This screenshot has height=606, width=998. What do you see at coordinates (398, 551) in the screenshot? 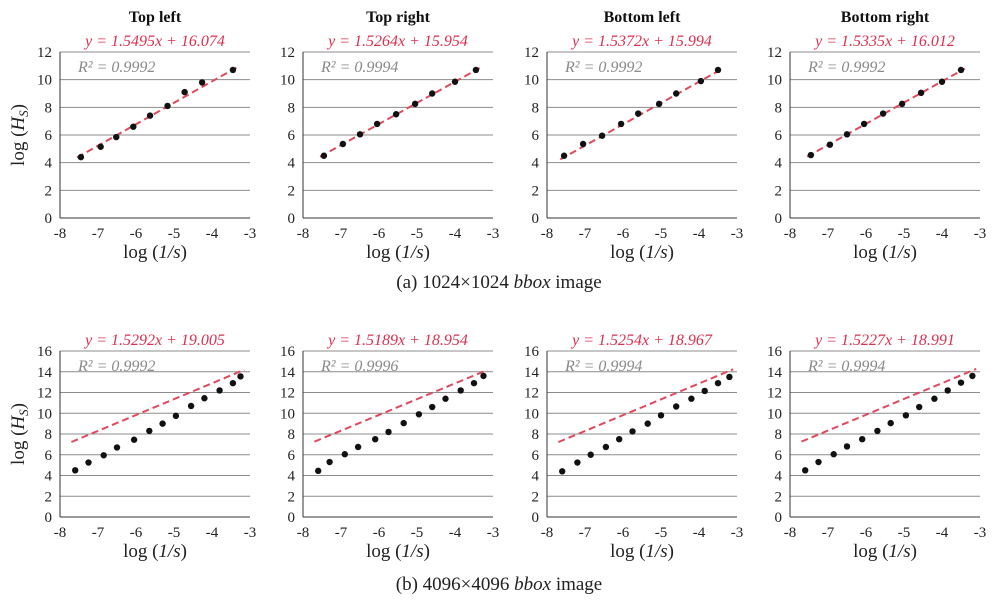
I see `chart-6-xlabel: log (1/s)` at bounding box center [398, 551].